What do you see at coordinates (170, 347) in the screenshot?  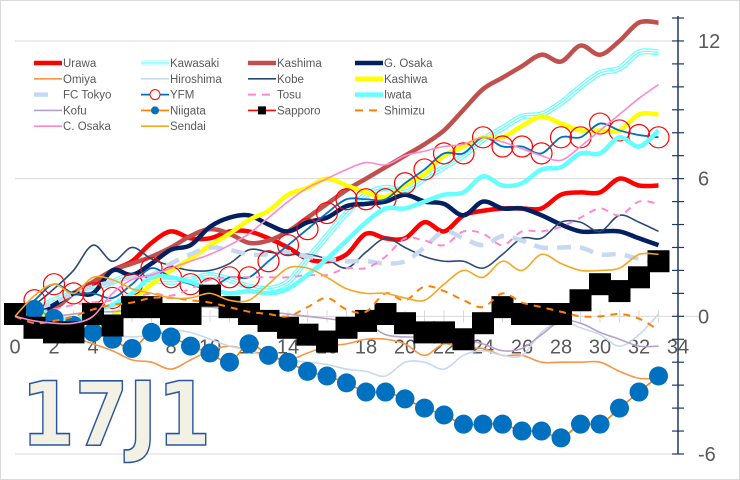 I see `x-tick-label: 8` at bounding box center [170, 347].